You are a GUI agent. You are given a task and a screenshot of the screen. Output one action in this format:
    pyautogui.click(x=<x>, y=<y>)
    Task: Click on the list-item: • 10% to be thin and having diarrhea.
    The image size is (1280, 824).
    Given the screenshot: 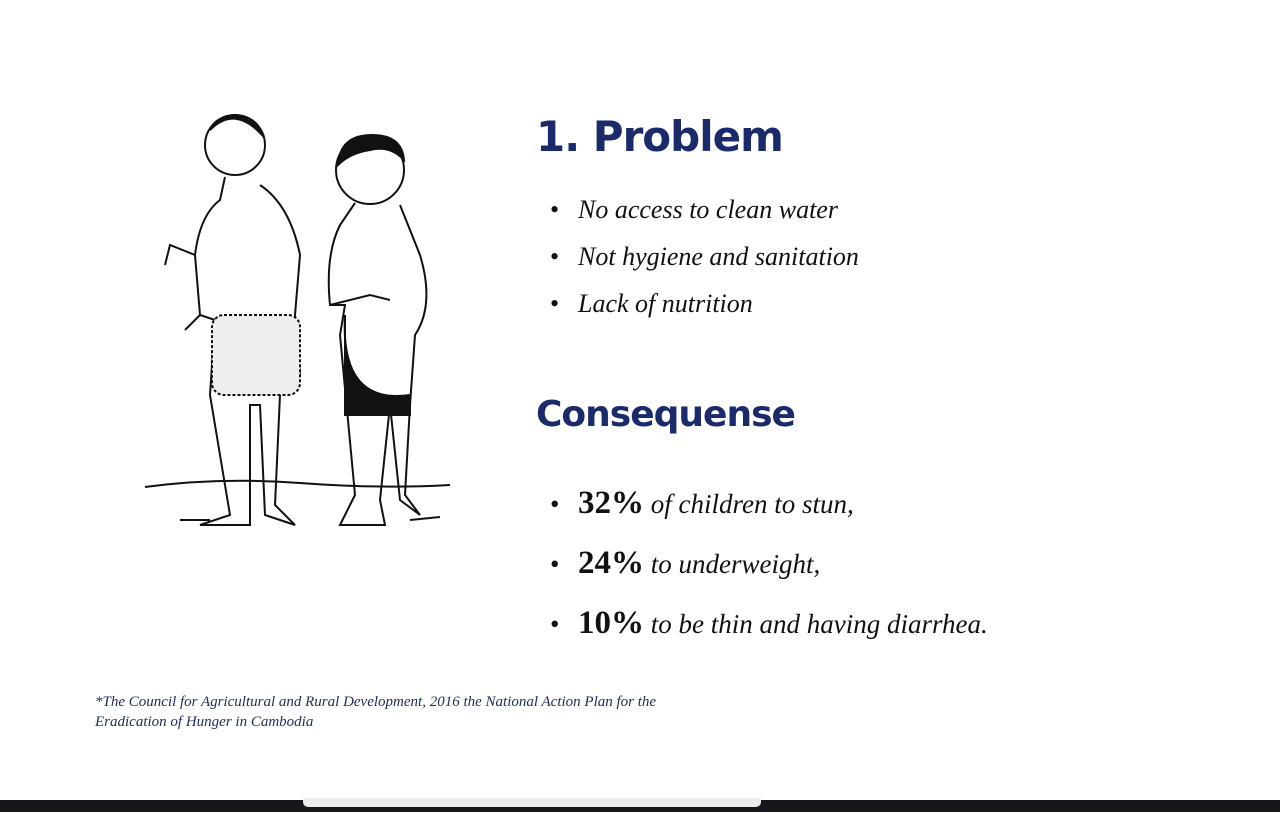 What is the action you would take?
    pyautogui.click(x=769, y=623)
    